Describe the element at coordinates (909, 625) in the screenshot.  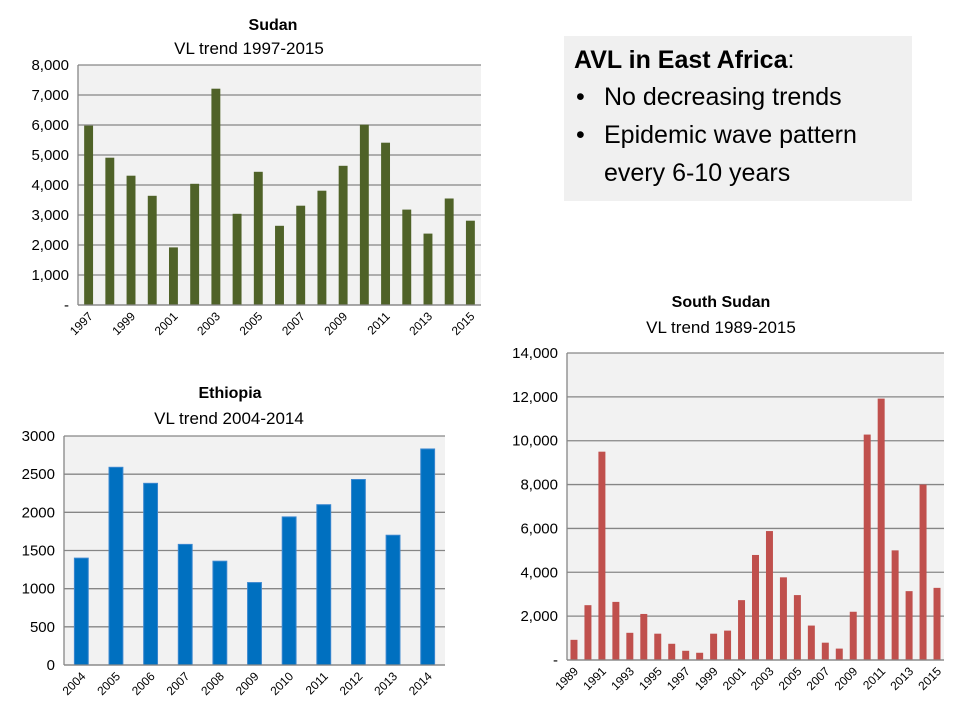
I see `south-sudan-bar-2013` at that location.